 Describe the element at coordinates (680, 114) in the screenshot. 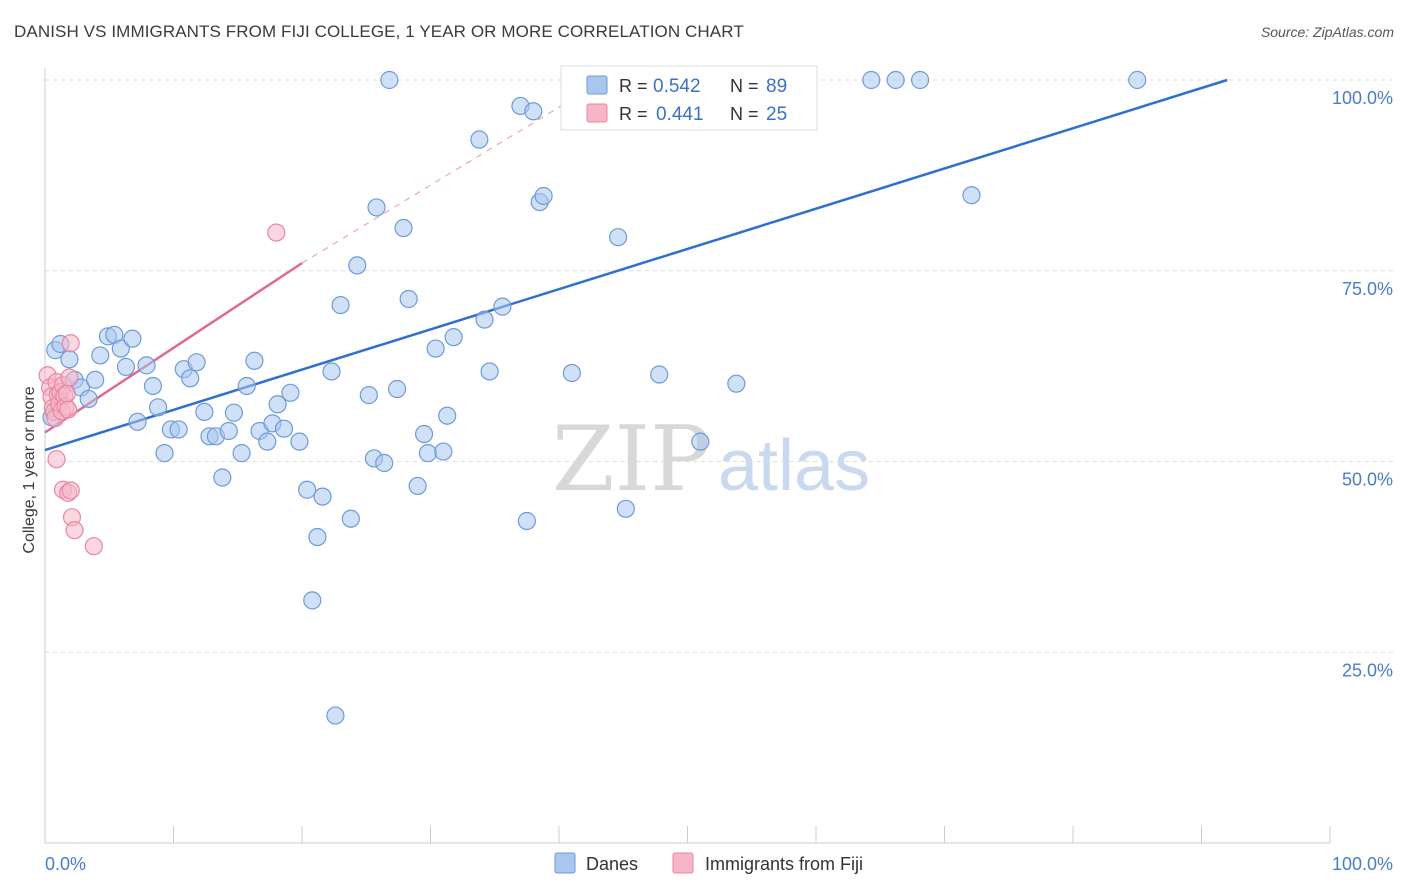

I see `legend-r-value-fiji: 0.441` at that location.